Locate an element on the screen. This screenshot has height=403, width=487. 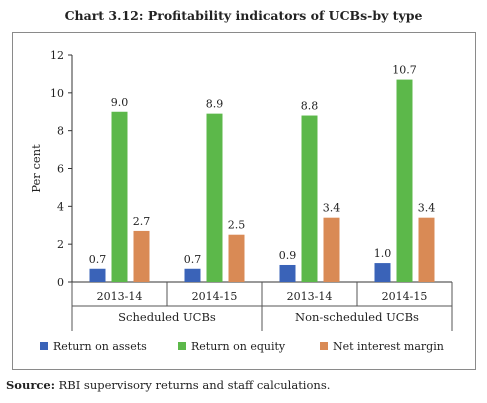
legend-label: Return on equity is located at coordinates (238, 346).